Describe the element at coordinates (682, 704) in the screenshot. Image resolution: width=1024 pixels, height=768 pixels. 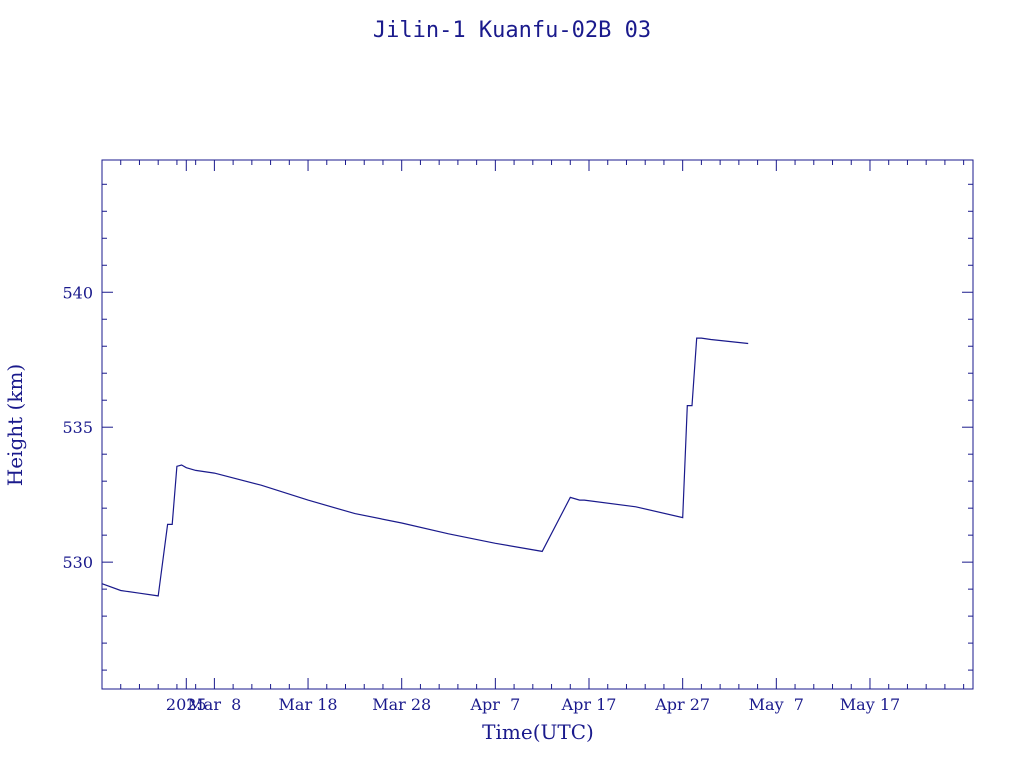
I see `x-tick-label: Apr 27` at that location.